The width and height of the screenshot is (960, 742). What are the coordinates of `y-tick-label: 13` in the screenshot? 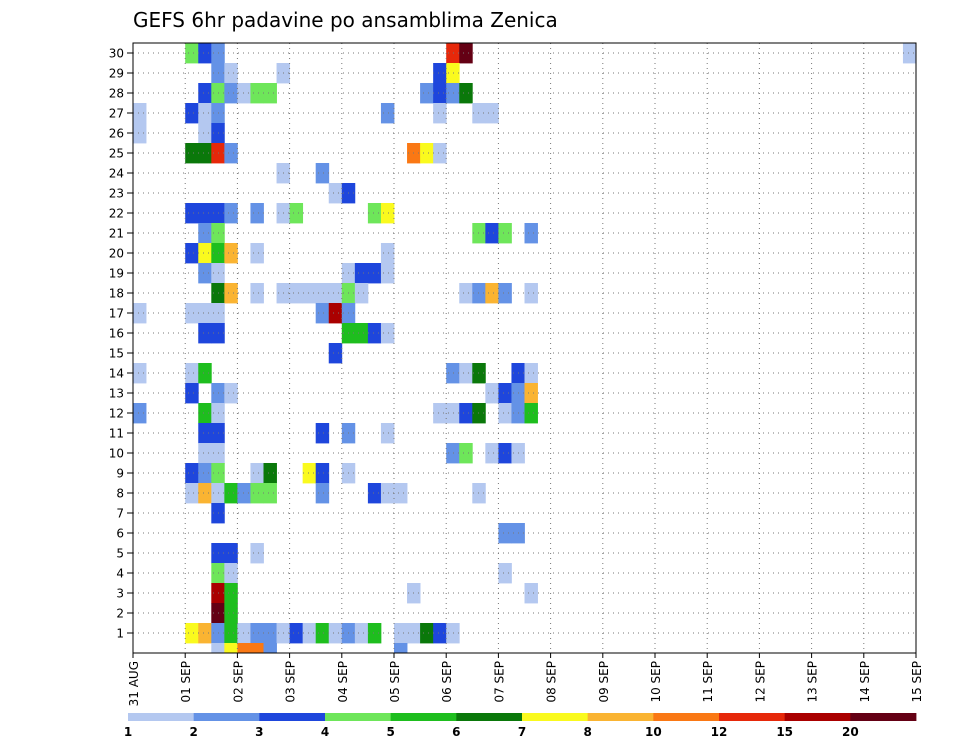 It's located at (116, 394).